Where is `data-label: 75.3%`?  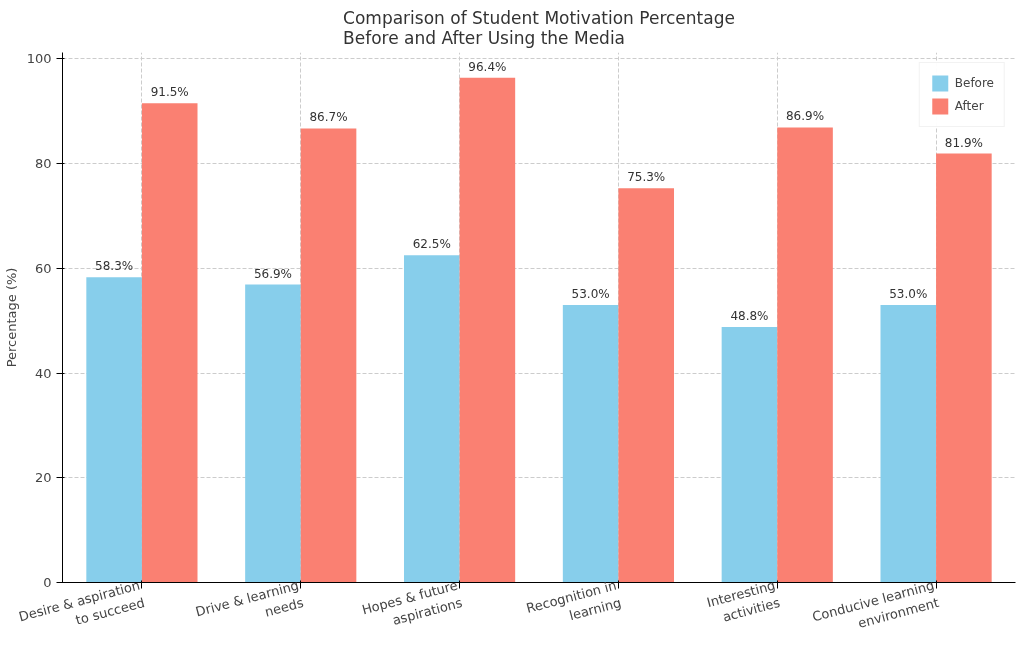
data-label: 75.3% is located at coordinates (646, 177).